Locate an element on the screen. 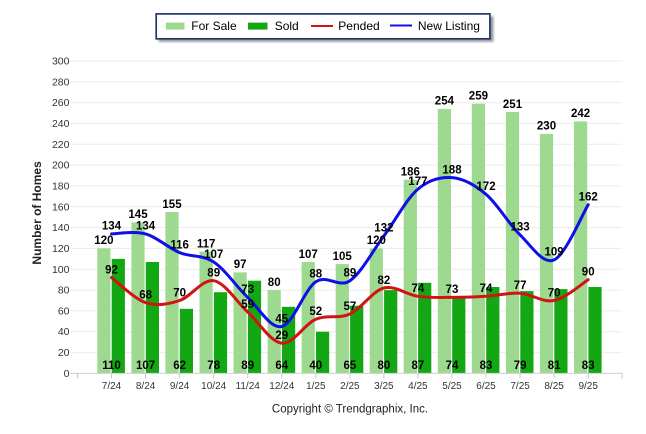 This screenshot has width=646, height=434. svg-text: 109 is located at coordinates (554, 253).